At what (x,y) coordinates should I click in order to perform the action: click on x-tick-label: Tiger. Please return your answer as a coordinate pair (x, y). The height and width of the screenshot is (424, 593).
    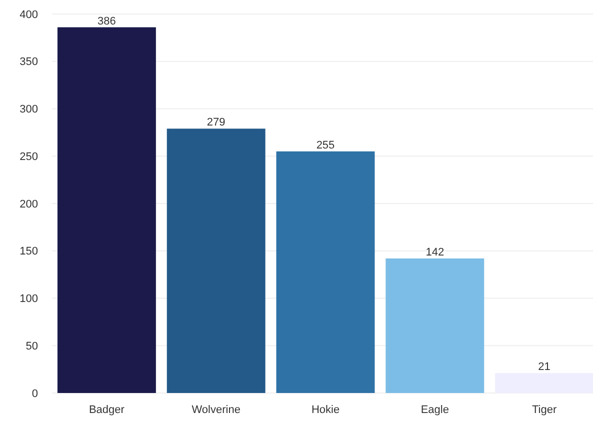
    Looking at the image, I should click on (544, 410).